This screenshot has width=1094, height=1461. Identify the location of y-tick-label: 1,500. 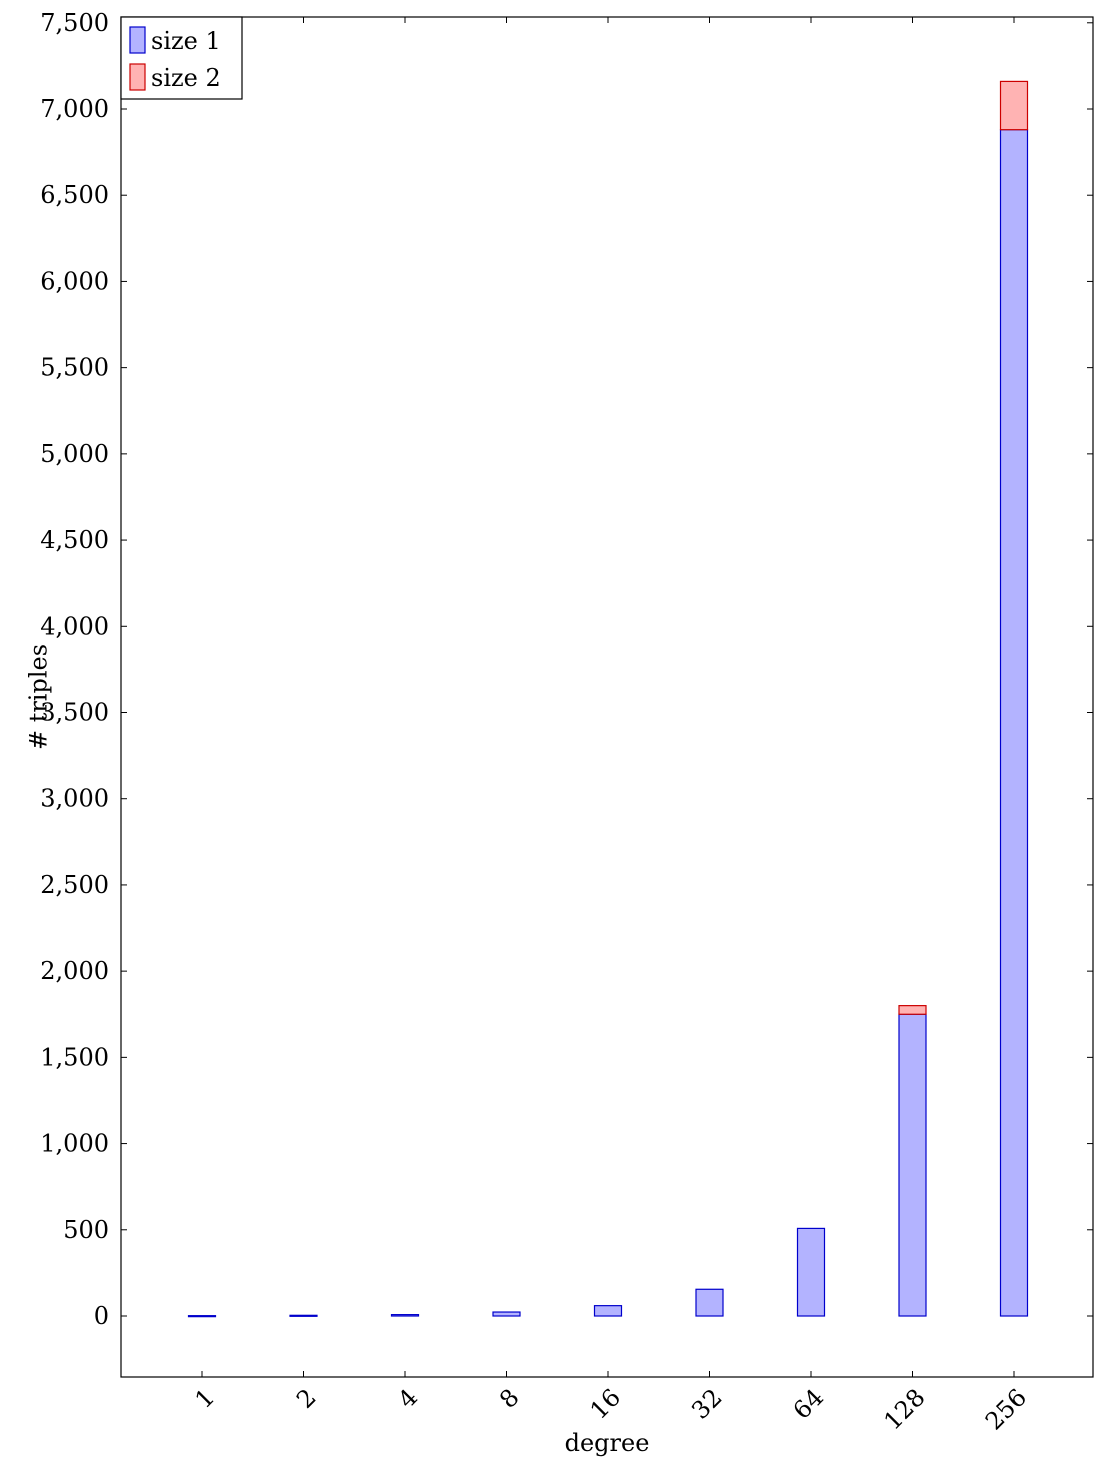
(74, 1057).